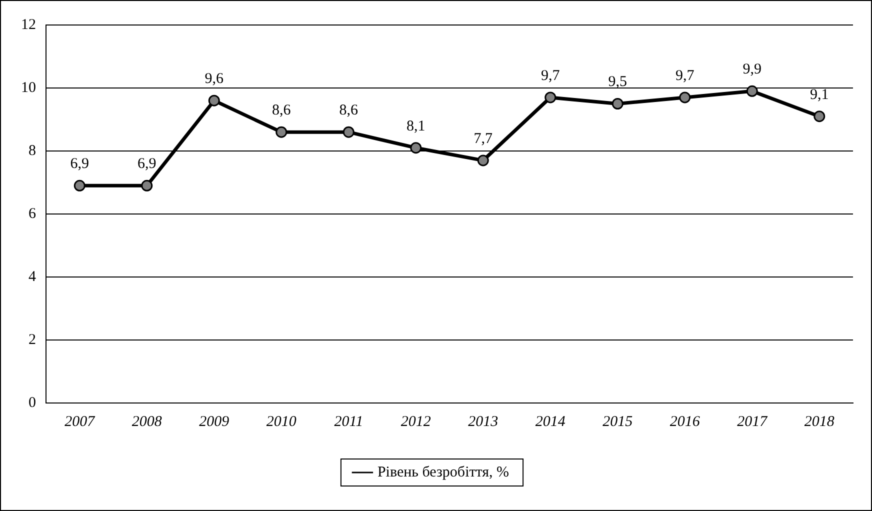 The width and height of the screenshot is (872, 511). I want to click on data-label: 7,7, so click(483, 138).